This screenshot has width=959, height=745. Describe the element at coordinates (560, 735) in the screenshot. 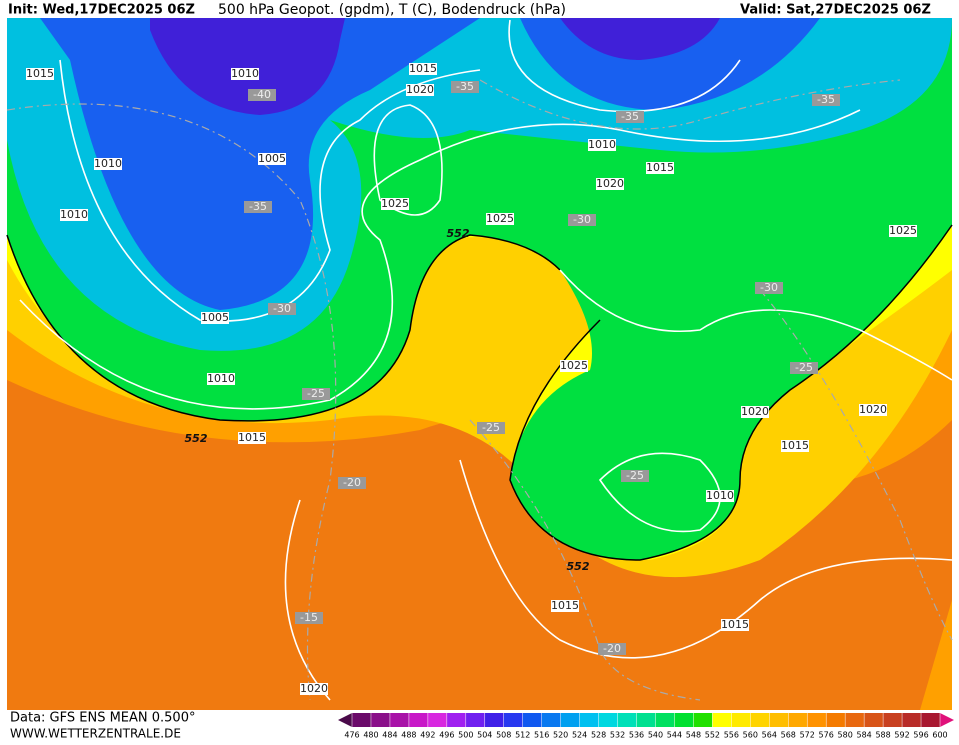

I see `colorbar-tick-label: 520` at that location.